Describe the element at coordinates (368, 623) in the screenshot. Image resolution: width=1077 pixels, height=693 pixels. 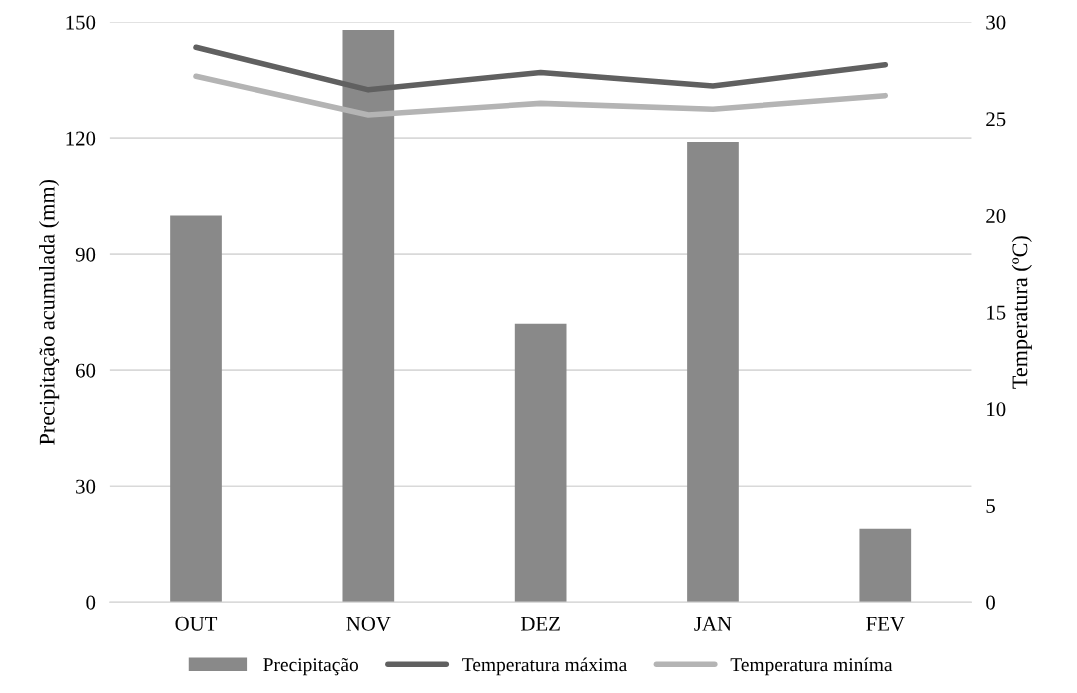
I see `x-tick-label: NOV` at that location.